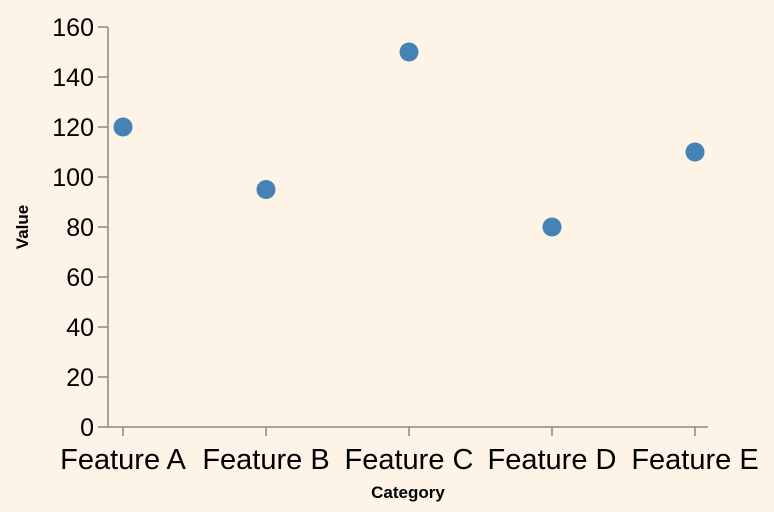 This screenshot has width=774, height=512. Describe the element at coordinates (73, 178) in the screenshot. I see `y-tick-label: 100` at that location.